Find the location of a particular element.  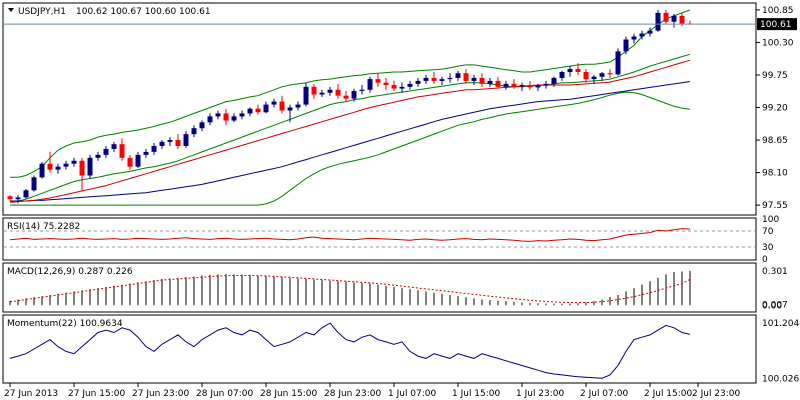

time-tick-label: 27 Jun 2013 is located at coordinates (31, 394).